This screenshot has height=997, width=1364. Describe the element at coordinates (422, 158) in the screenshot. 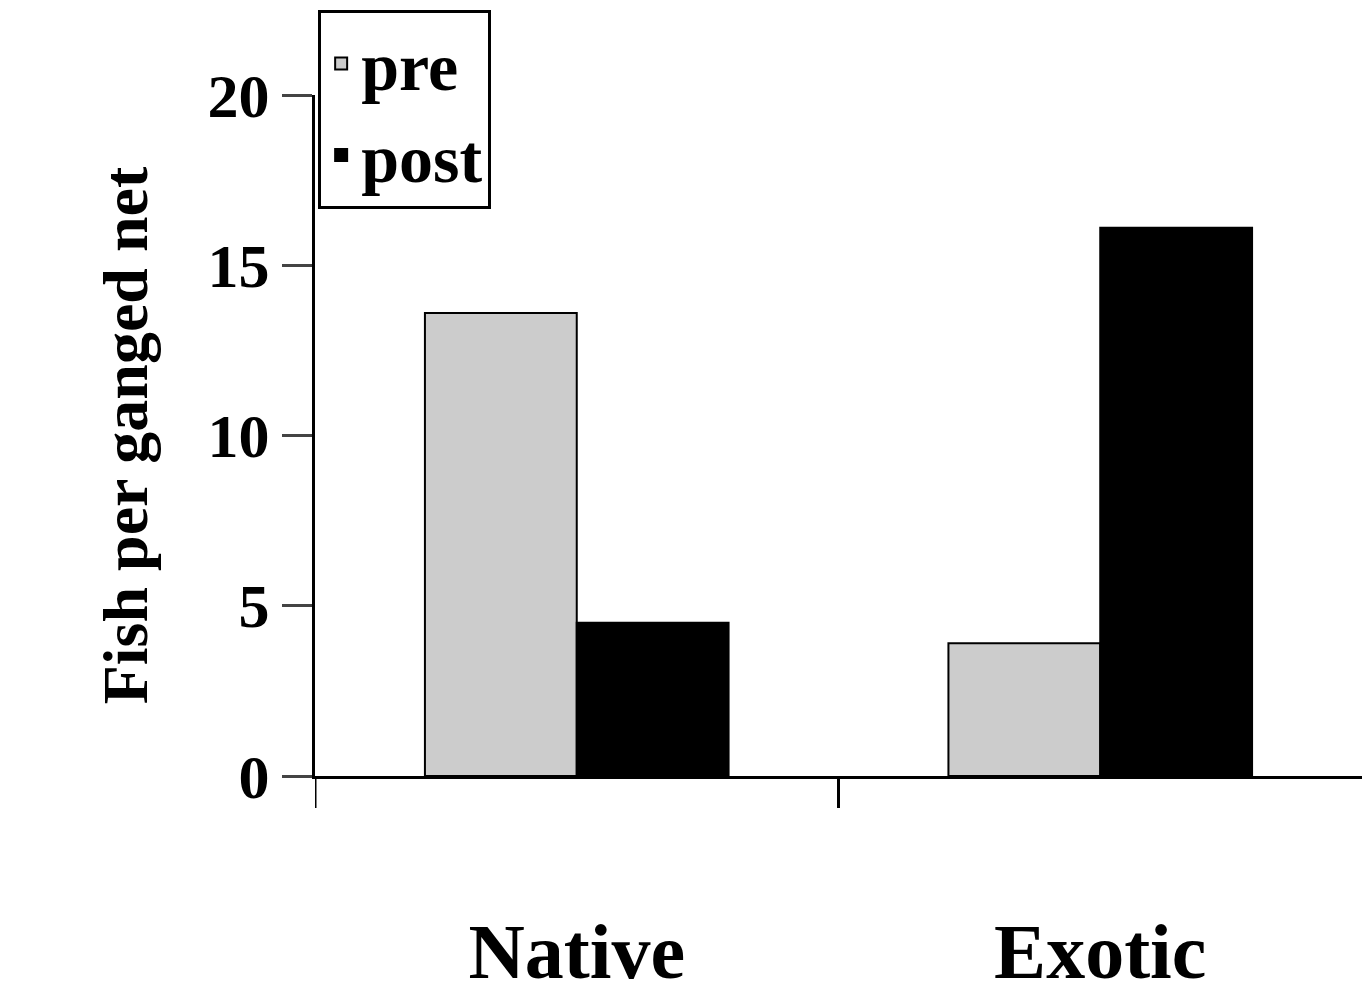

I see `legend-label: post` at that location.